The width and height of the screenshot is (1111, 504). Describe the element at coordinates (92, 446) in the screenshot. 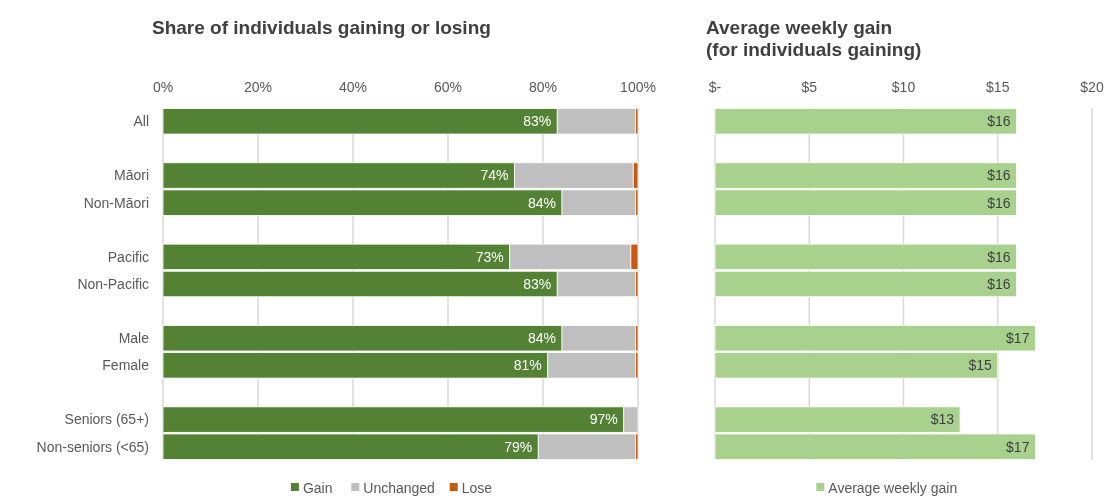

I see `y-tick-label: Non-seniors (<65)` at that location.